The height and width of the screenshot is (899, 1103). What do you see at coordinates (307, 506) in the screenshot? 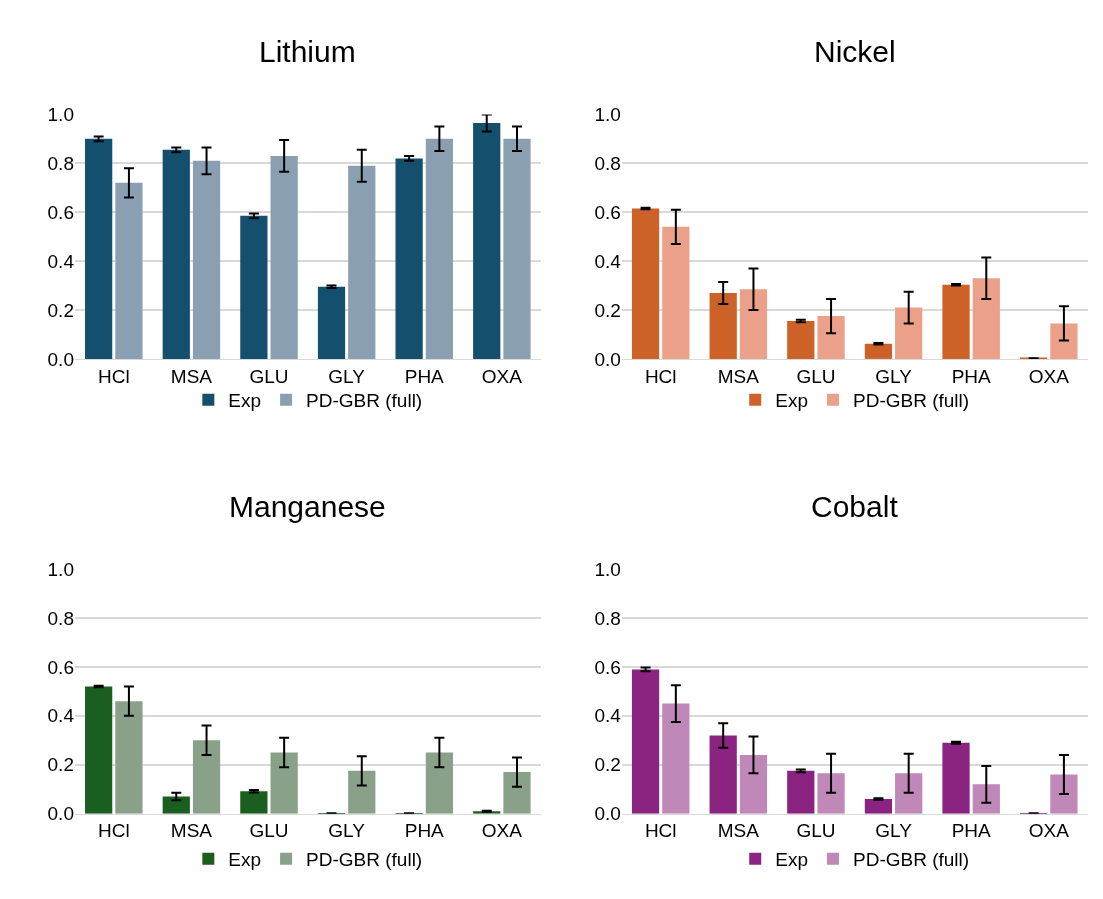
I see `chart-title: Manganese` at bounding box center [307, 506].